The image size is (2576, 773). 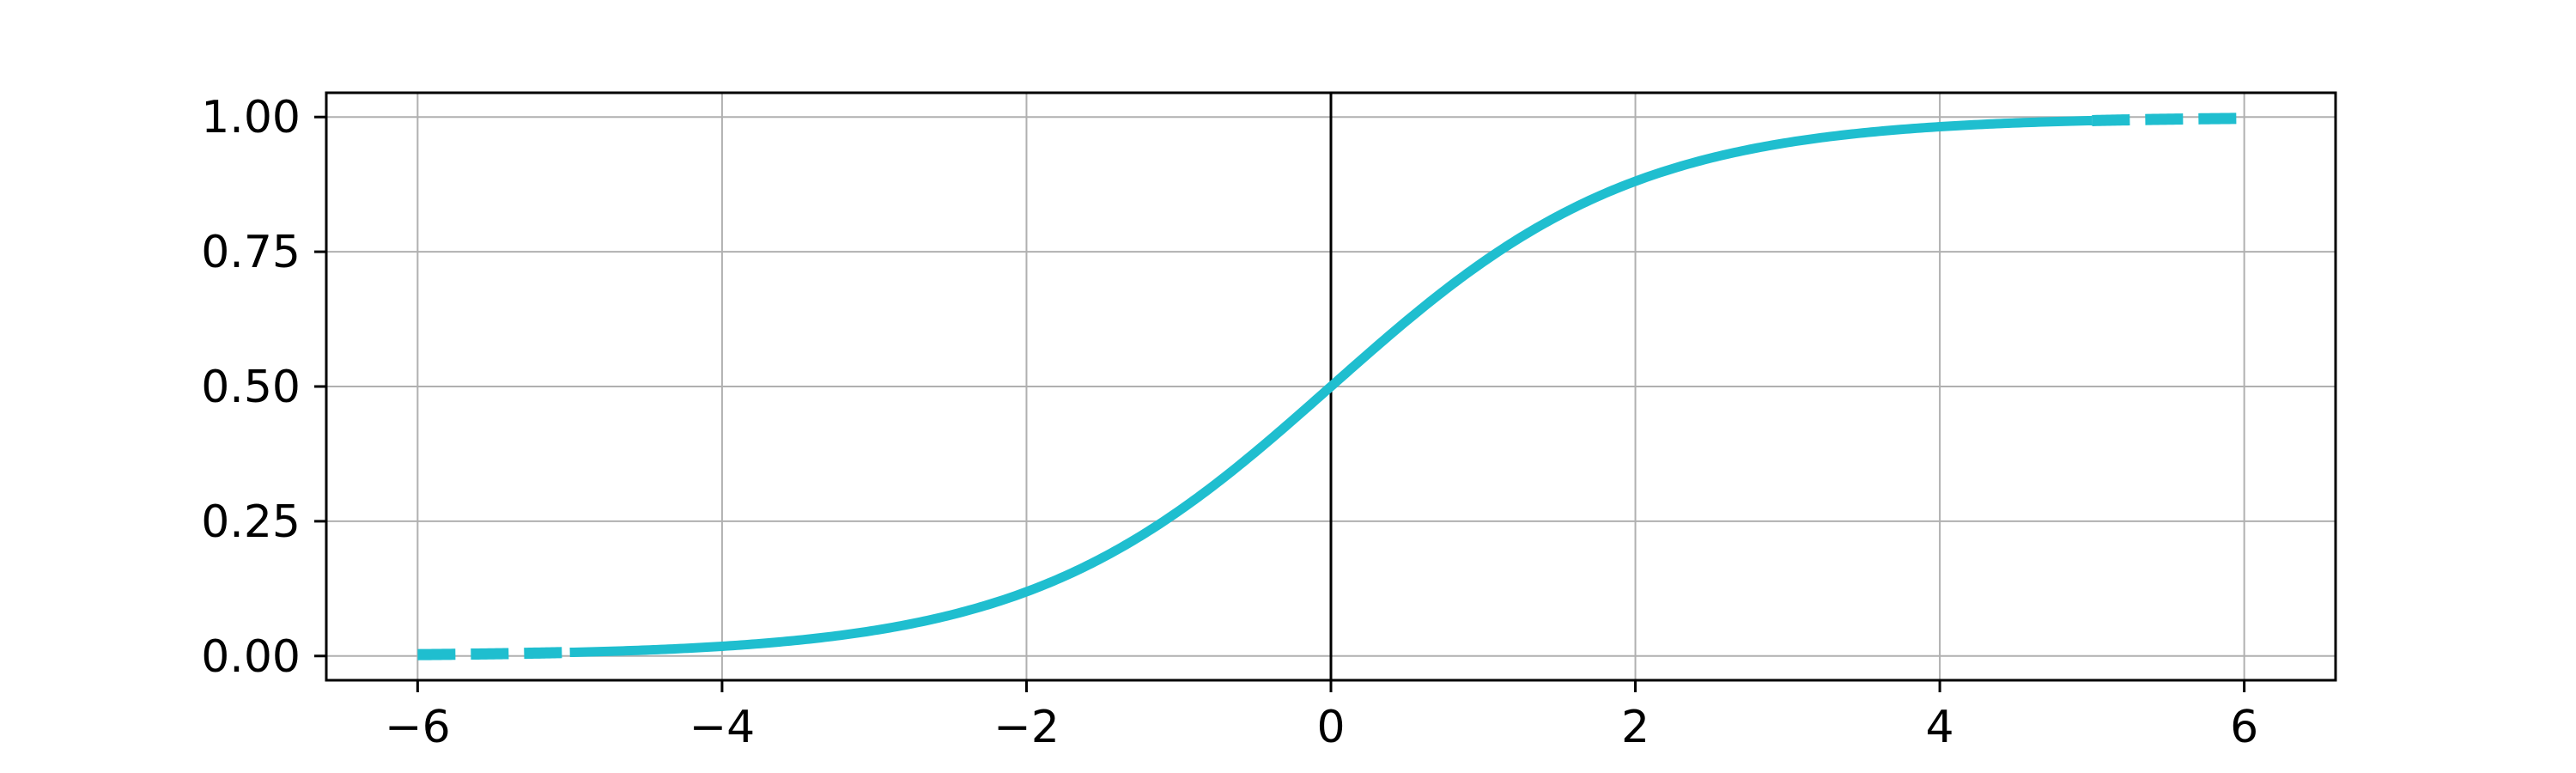 I want to click on y-axis-tick-labels: 0.00 0.25 0.50 0.75 1.00, so click(x=251, y=387).